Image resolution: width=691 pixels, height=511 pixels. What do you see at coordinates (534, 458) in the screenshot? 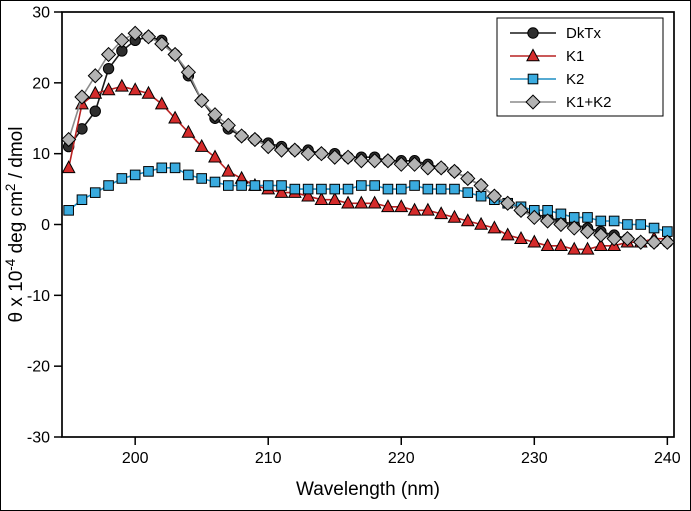
I see `x-tick-label: 230` at bounding box center [534, 458].